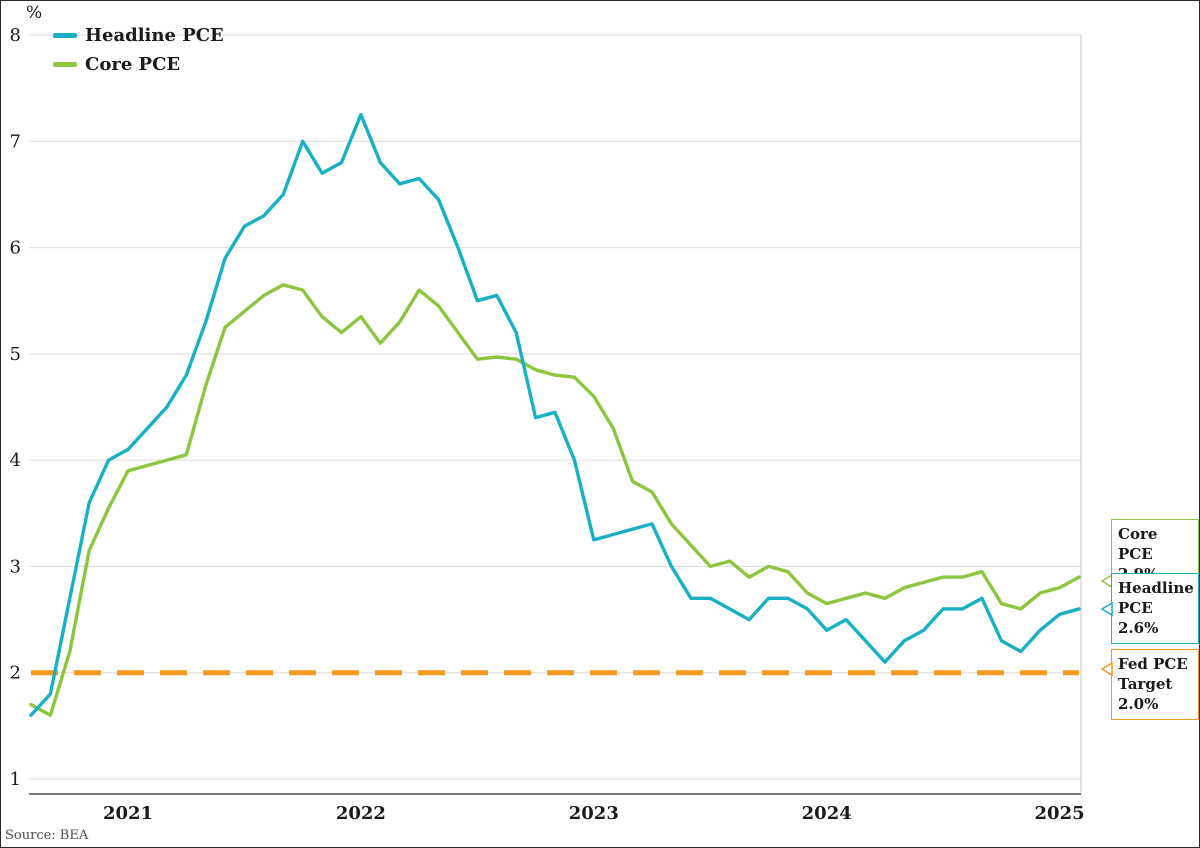  Describe the element at coordinates (1138, 627) in the screenshot. I see `callout-value: 2.6%` at that location.